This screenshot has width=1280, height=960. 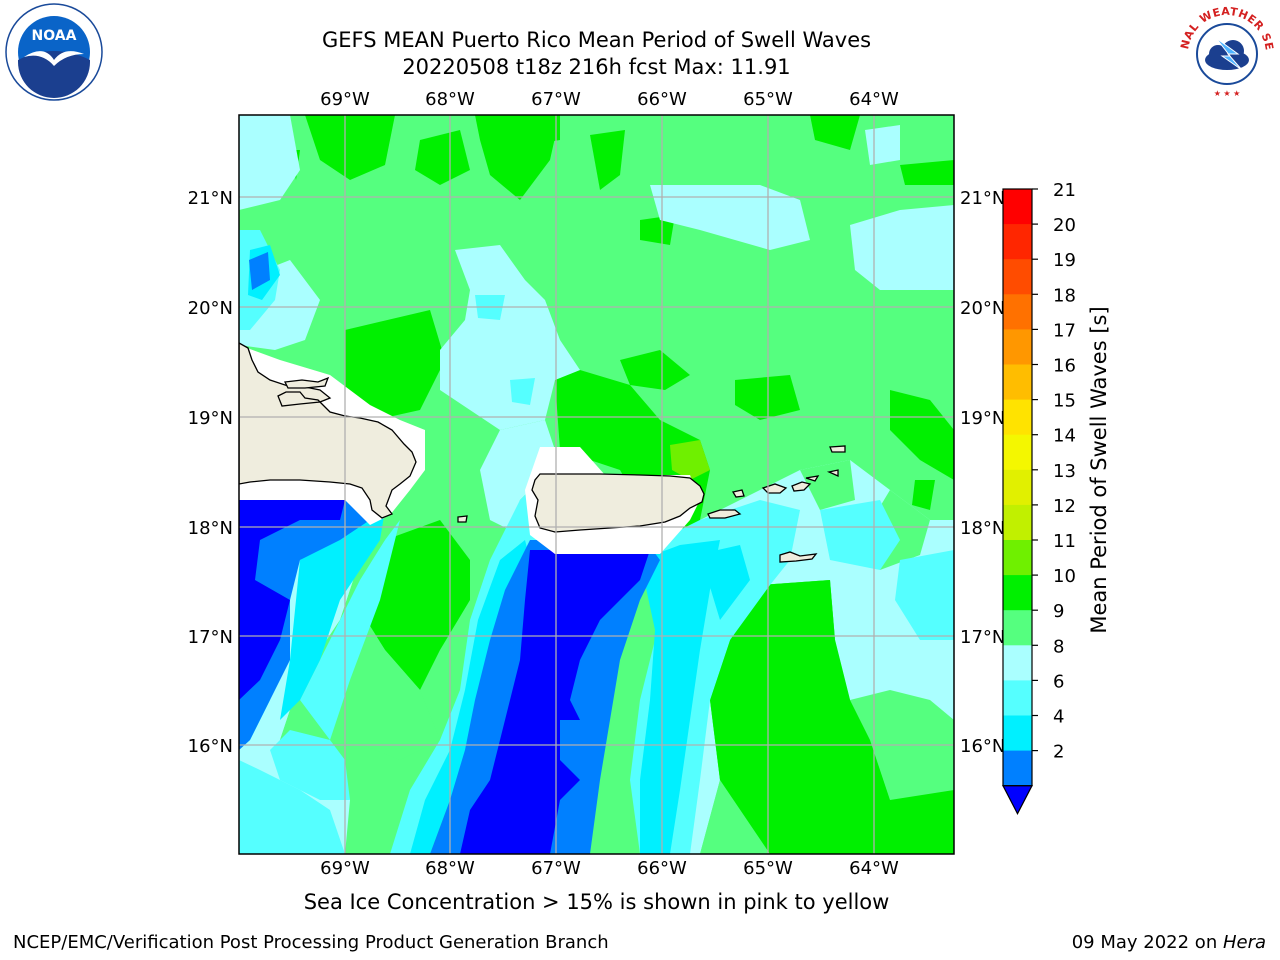 I want to click on lon-labels-bottom: 69°W 68°W 67°W 66°W 65°W 64°W, so click(x=609, y=868).